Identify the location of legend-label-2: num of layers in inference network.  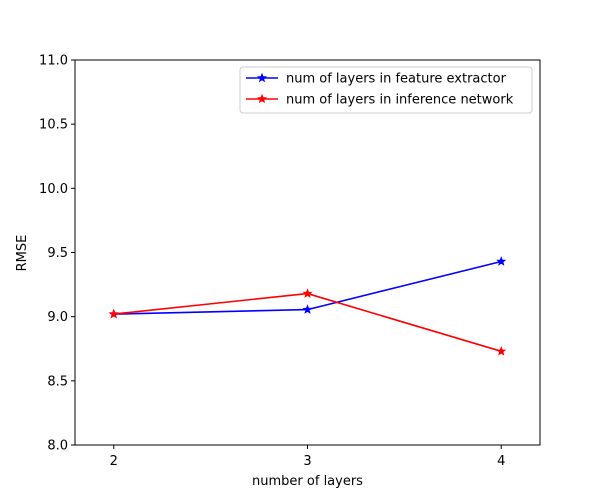
(400, 100).